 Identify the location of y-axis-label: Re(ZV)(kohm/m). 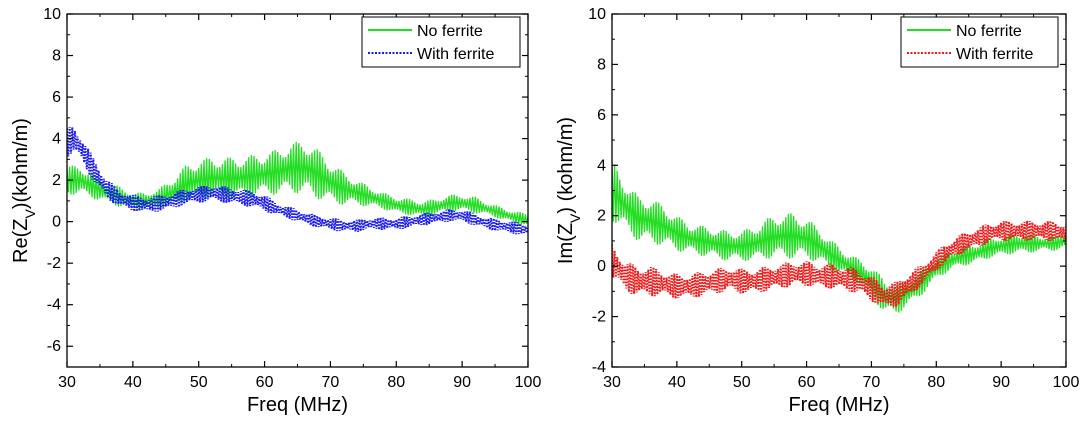
(24, 190).